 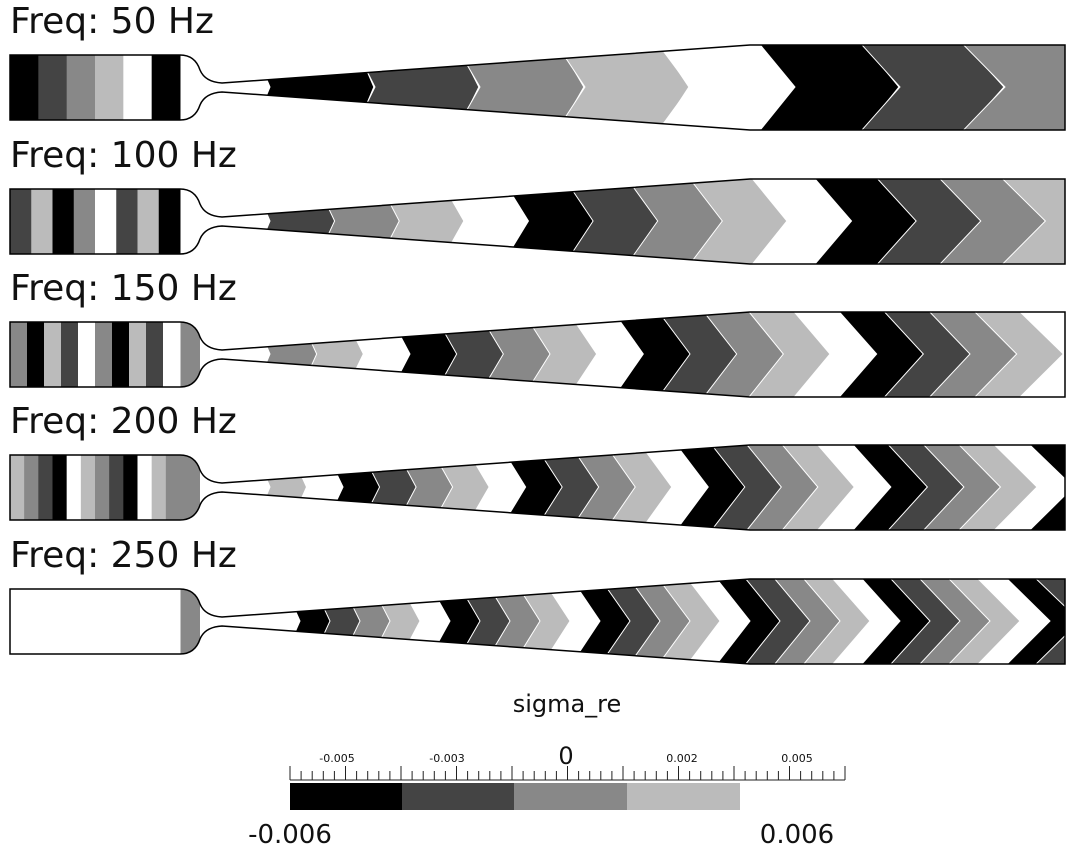 What do you see at coordinates (290, 835) in the screenshot?
I see `colorbar-min-label: -0.006` at bounding box center [290, 835].